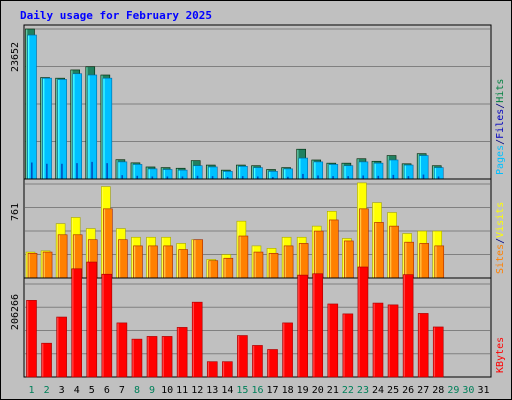  What do you see at coordinates (32, 390) in the screenshot?
I see `day-label: 1` at bounding box center [32, 390].